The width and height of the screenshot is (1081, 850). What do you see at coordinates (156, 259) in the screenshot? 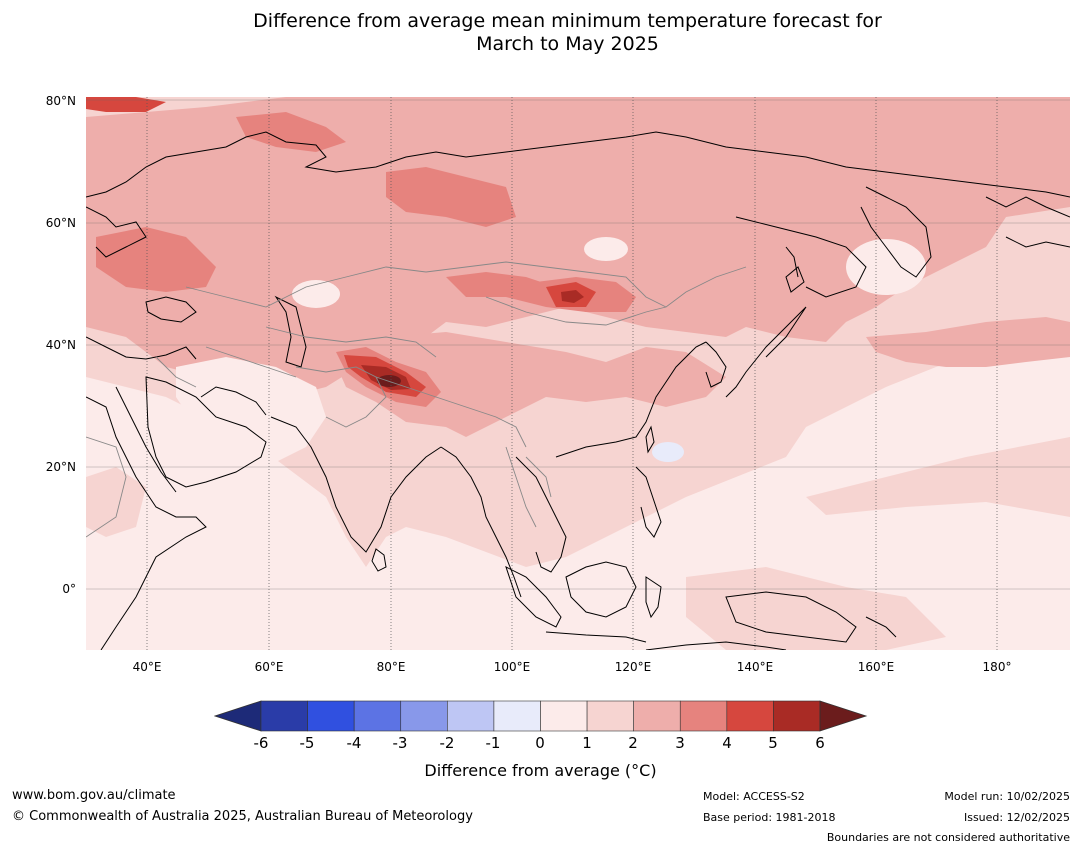
I see `shade-band-3-4-europe` at bounding box center [156, 259].